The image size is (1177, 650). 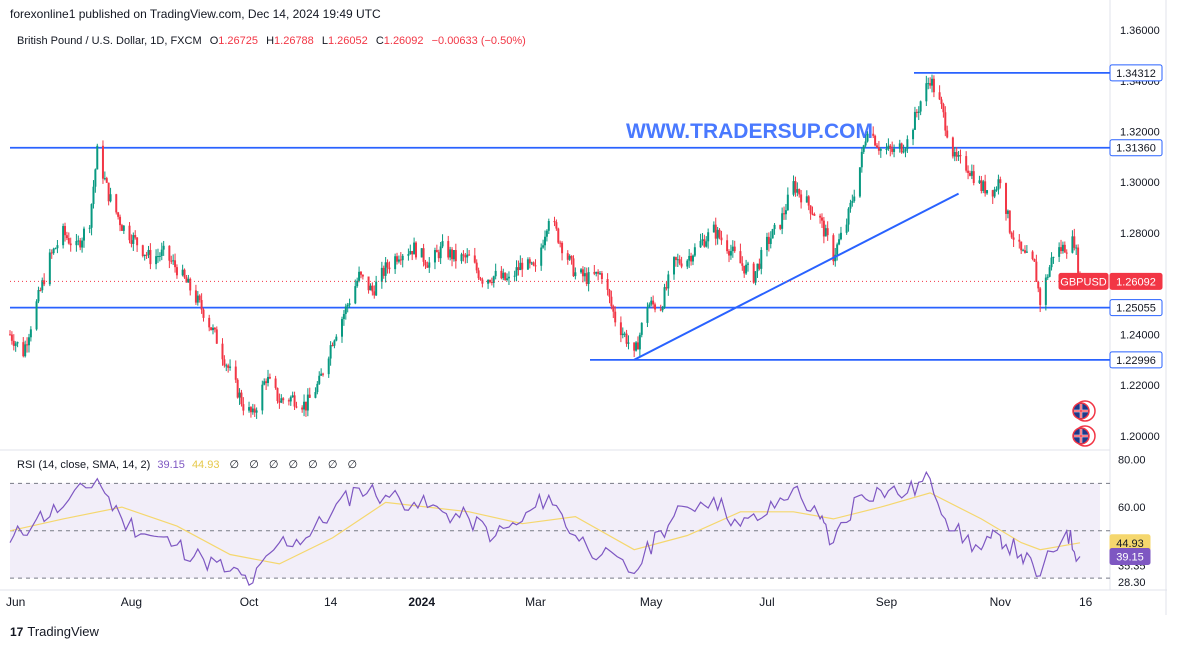 I want to click on symbol-tag: GBPUSD, so click(x=1083, y=282).